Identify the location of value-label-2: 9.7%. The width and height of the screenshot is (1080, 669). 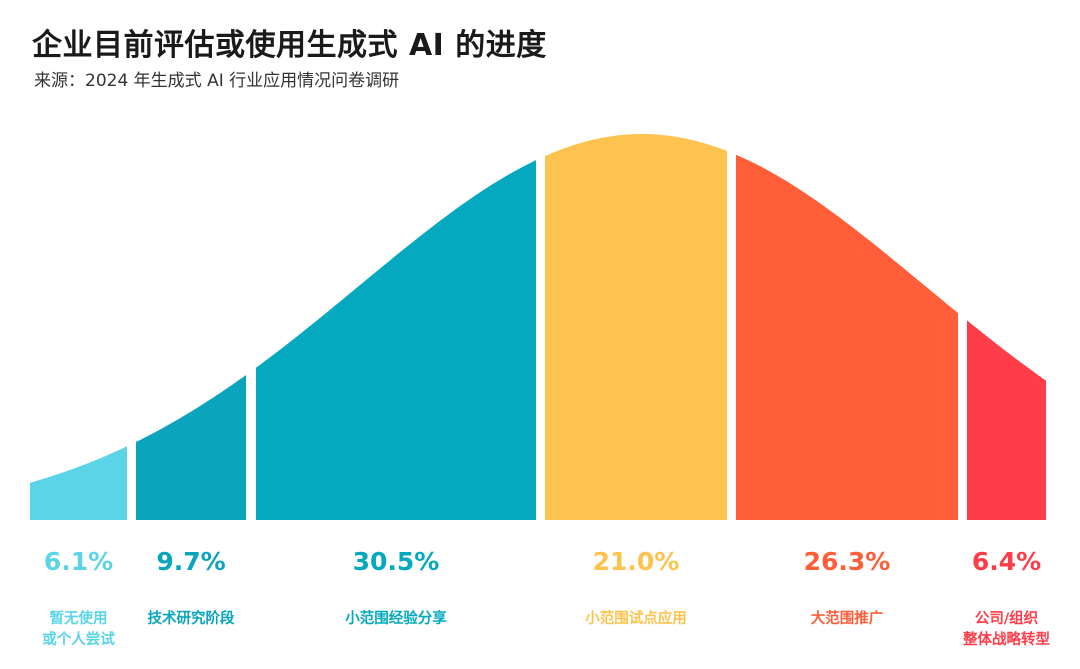
(190, 561).